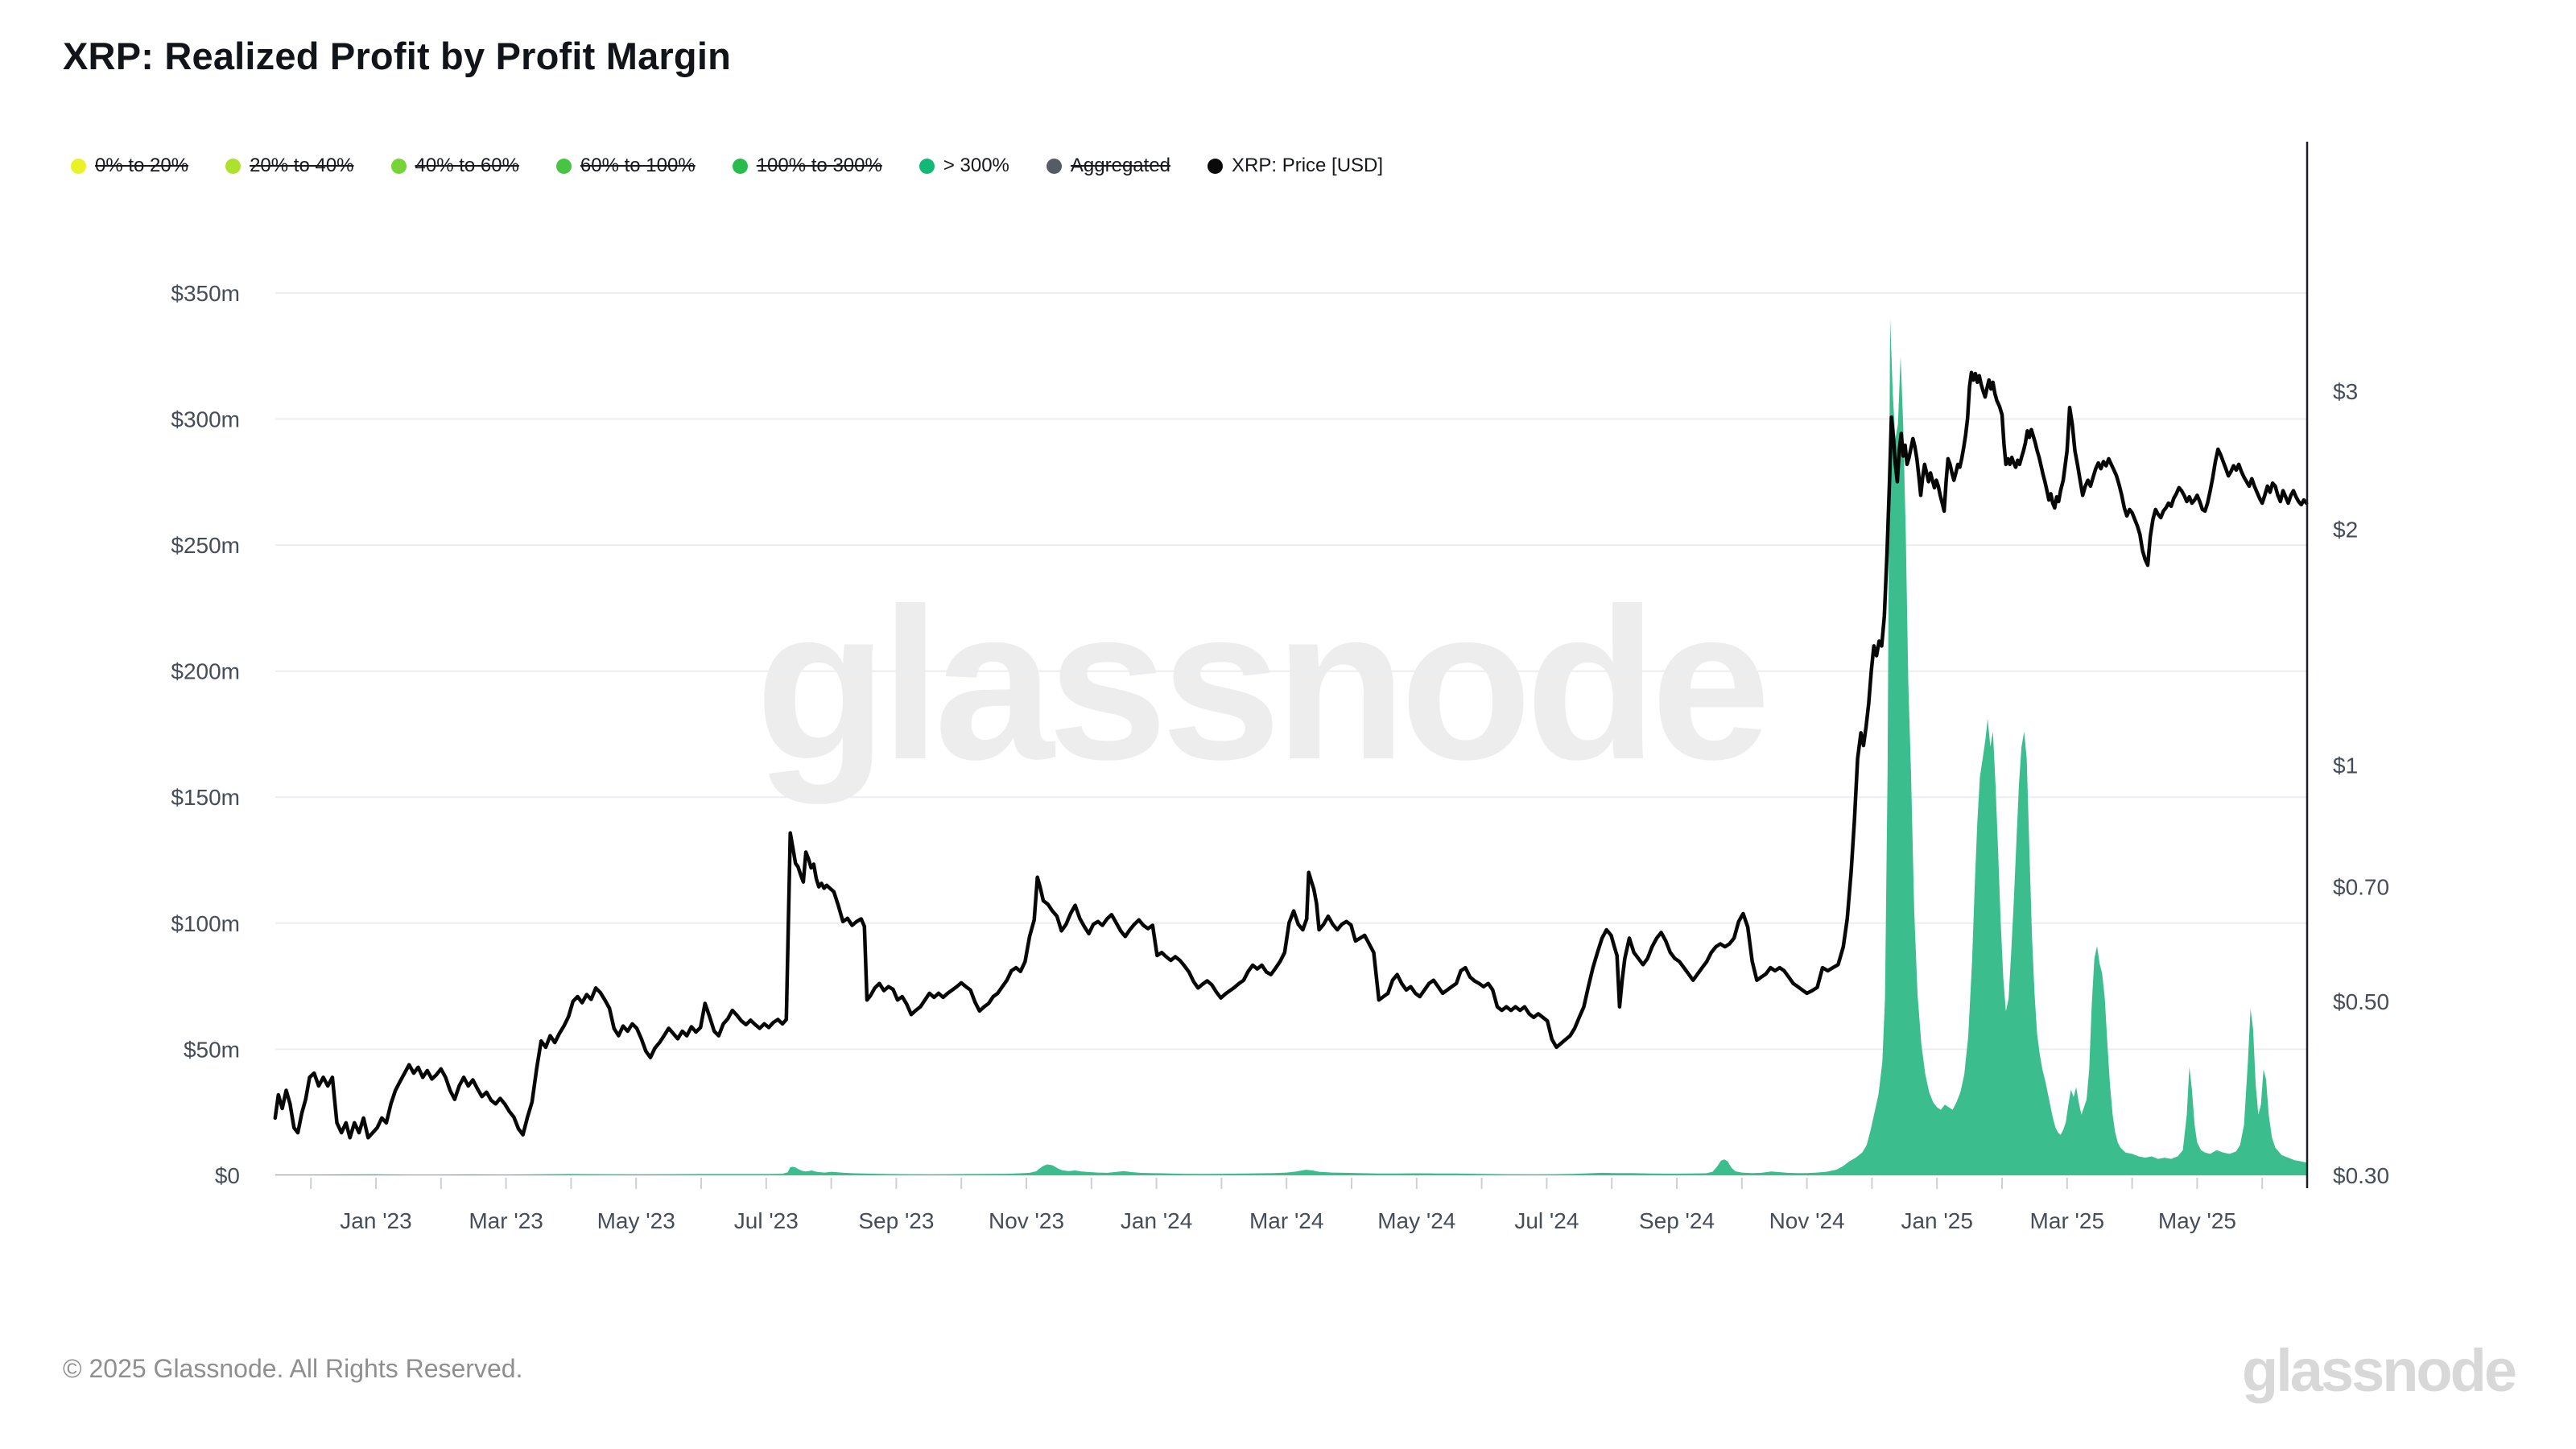 This screenshot has height=1449, width=2576. Describe the element at coordinates (205, 671) in the screenshot. I see `y-axis-left-tick-label: $200m` at that location.